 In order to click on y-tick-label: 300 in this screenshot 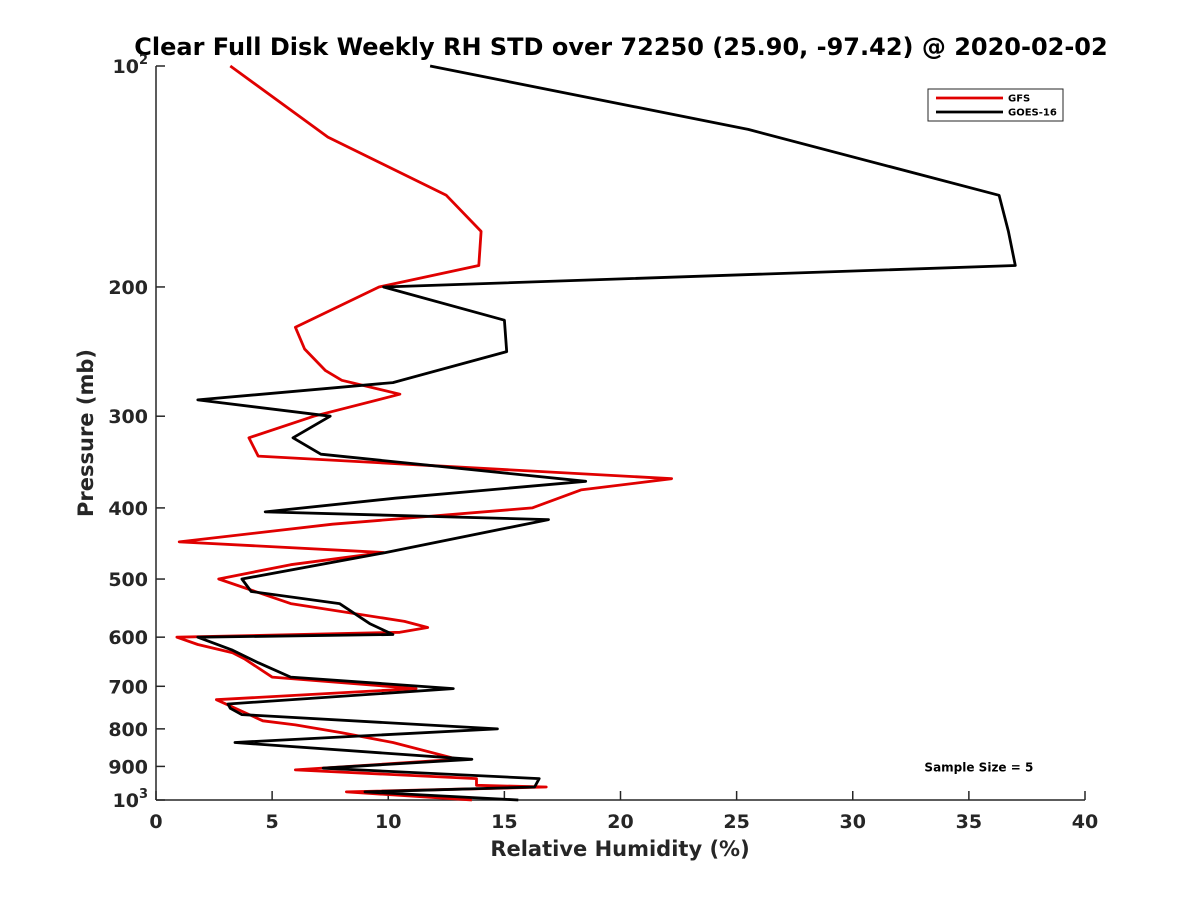, I will do `click(128, 417)`.